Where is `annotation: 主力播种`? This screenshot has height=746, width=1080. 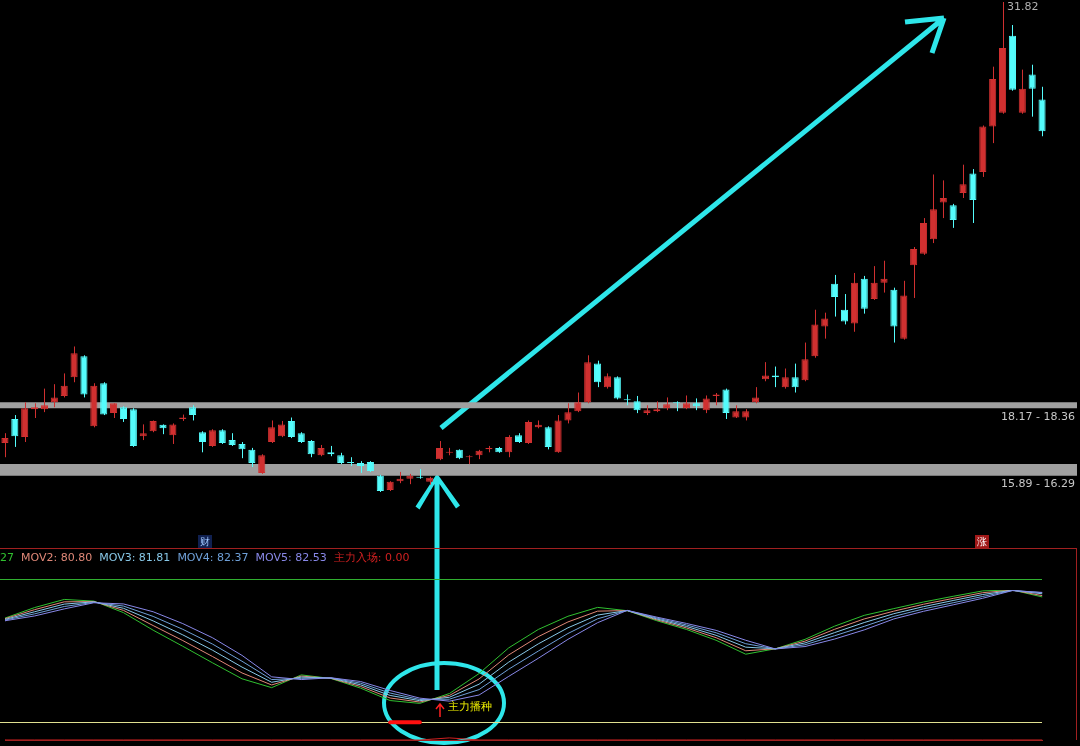 annotation: 主力播种 is located at coordinates (470, 706).